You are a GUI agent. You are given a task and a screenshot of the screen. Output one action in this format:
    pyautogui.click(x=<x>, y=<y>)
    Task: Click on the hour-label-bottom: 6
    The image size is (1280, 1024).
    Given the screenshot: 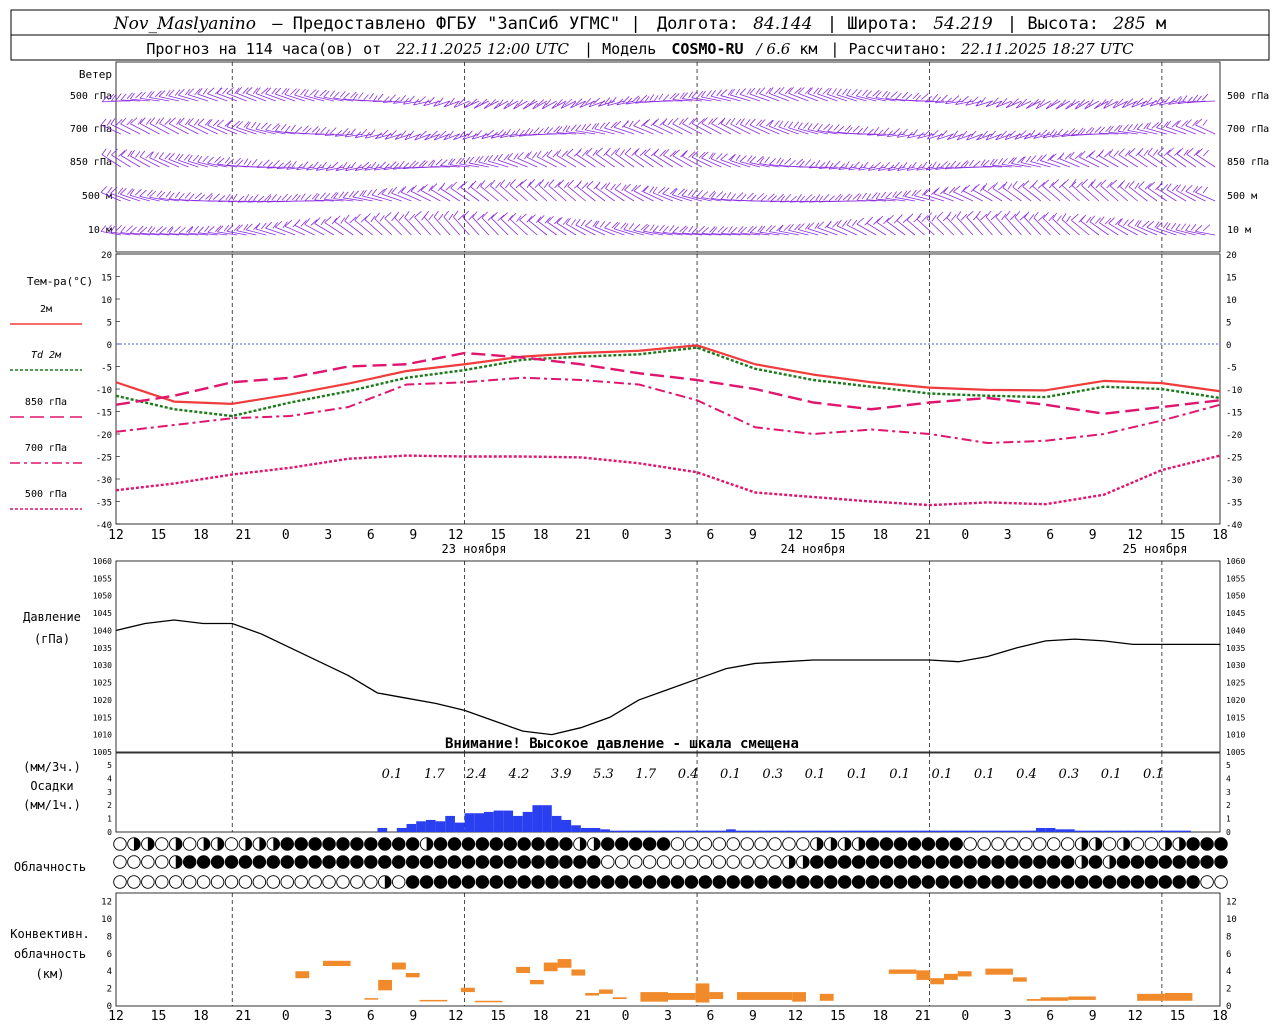 What is the action you would take?
    pyautogui.click(x=1050, y=1016)
    